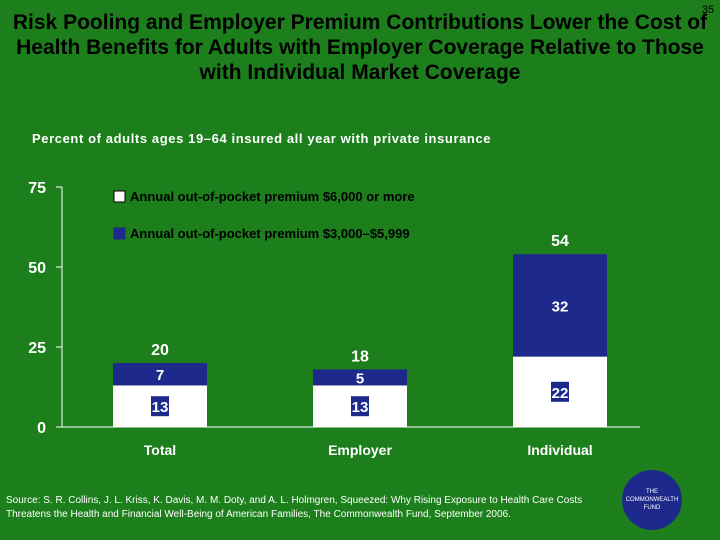 The height and width of the screenshot is (540, 720). I want to click on data-label-3000-to-5999: 32, so click(560, 306).